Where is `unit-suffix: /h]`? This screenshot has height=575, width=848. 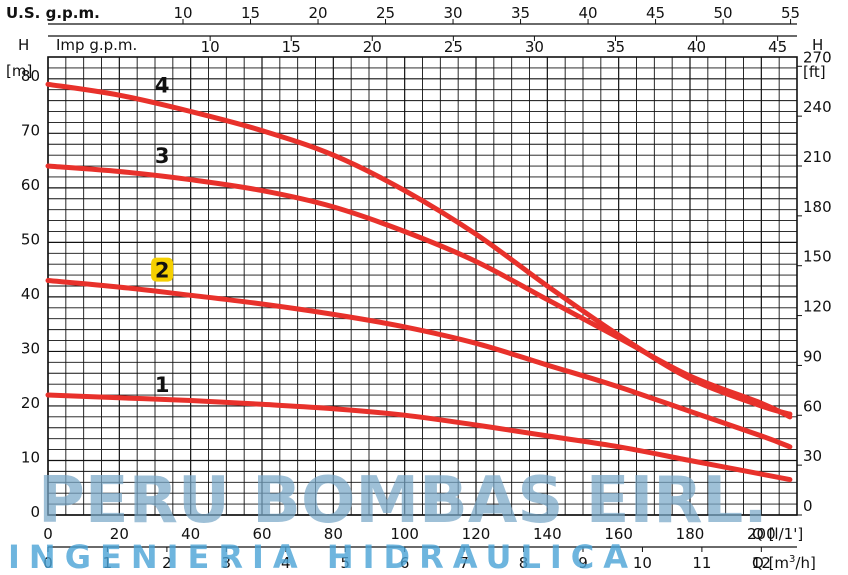 unit-suffix: /h] is located at coordinates (805, 563).